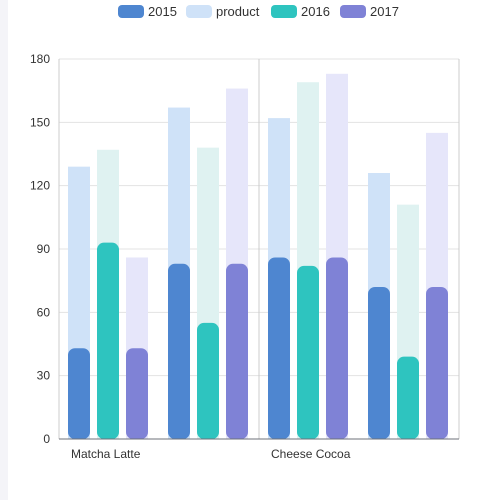 The width and height of the screenshot is (500, 500). What do you see at coordinates (46, 439) in the screenshot?
I see `y-tick-label: 0` at bounding box center [46, 439].